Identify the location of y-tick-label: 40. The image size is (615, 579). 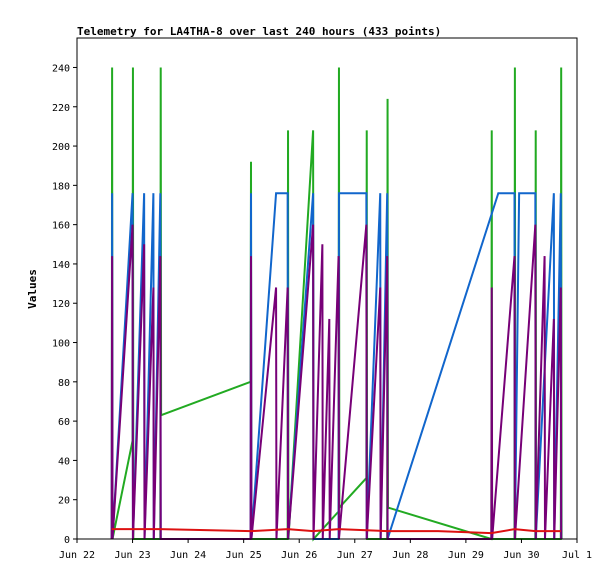
(64, 461).